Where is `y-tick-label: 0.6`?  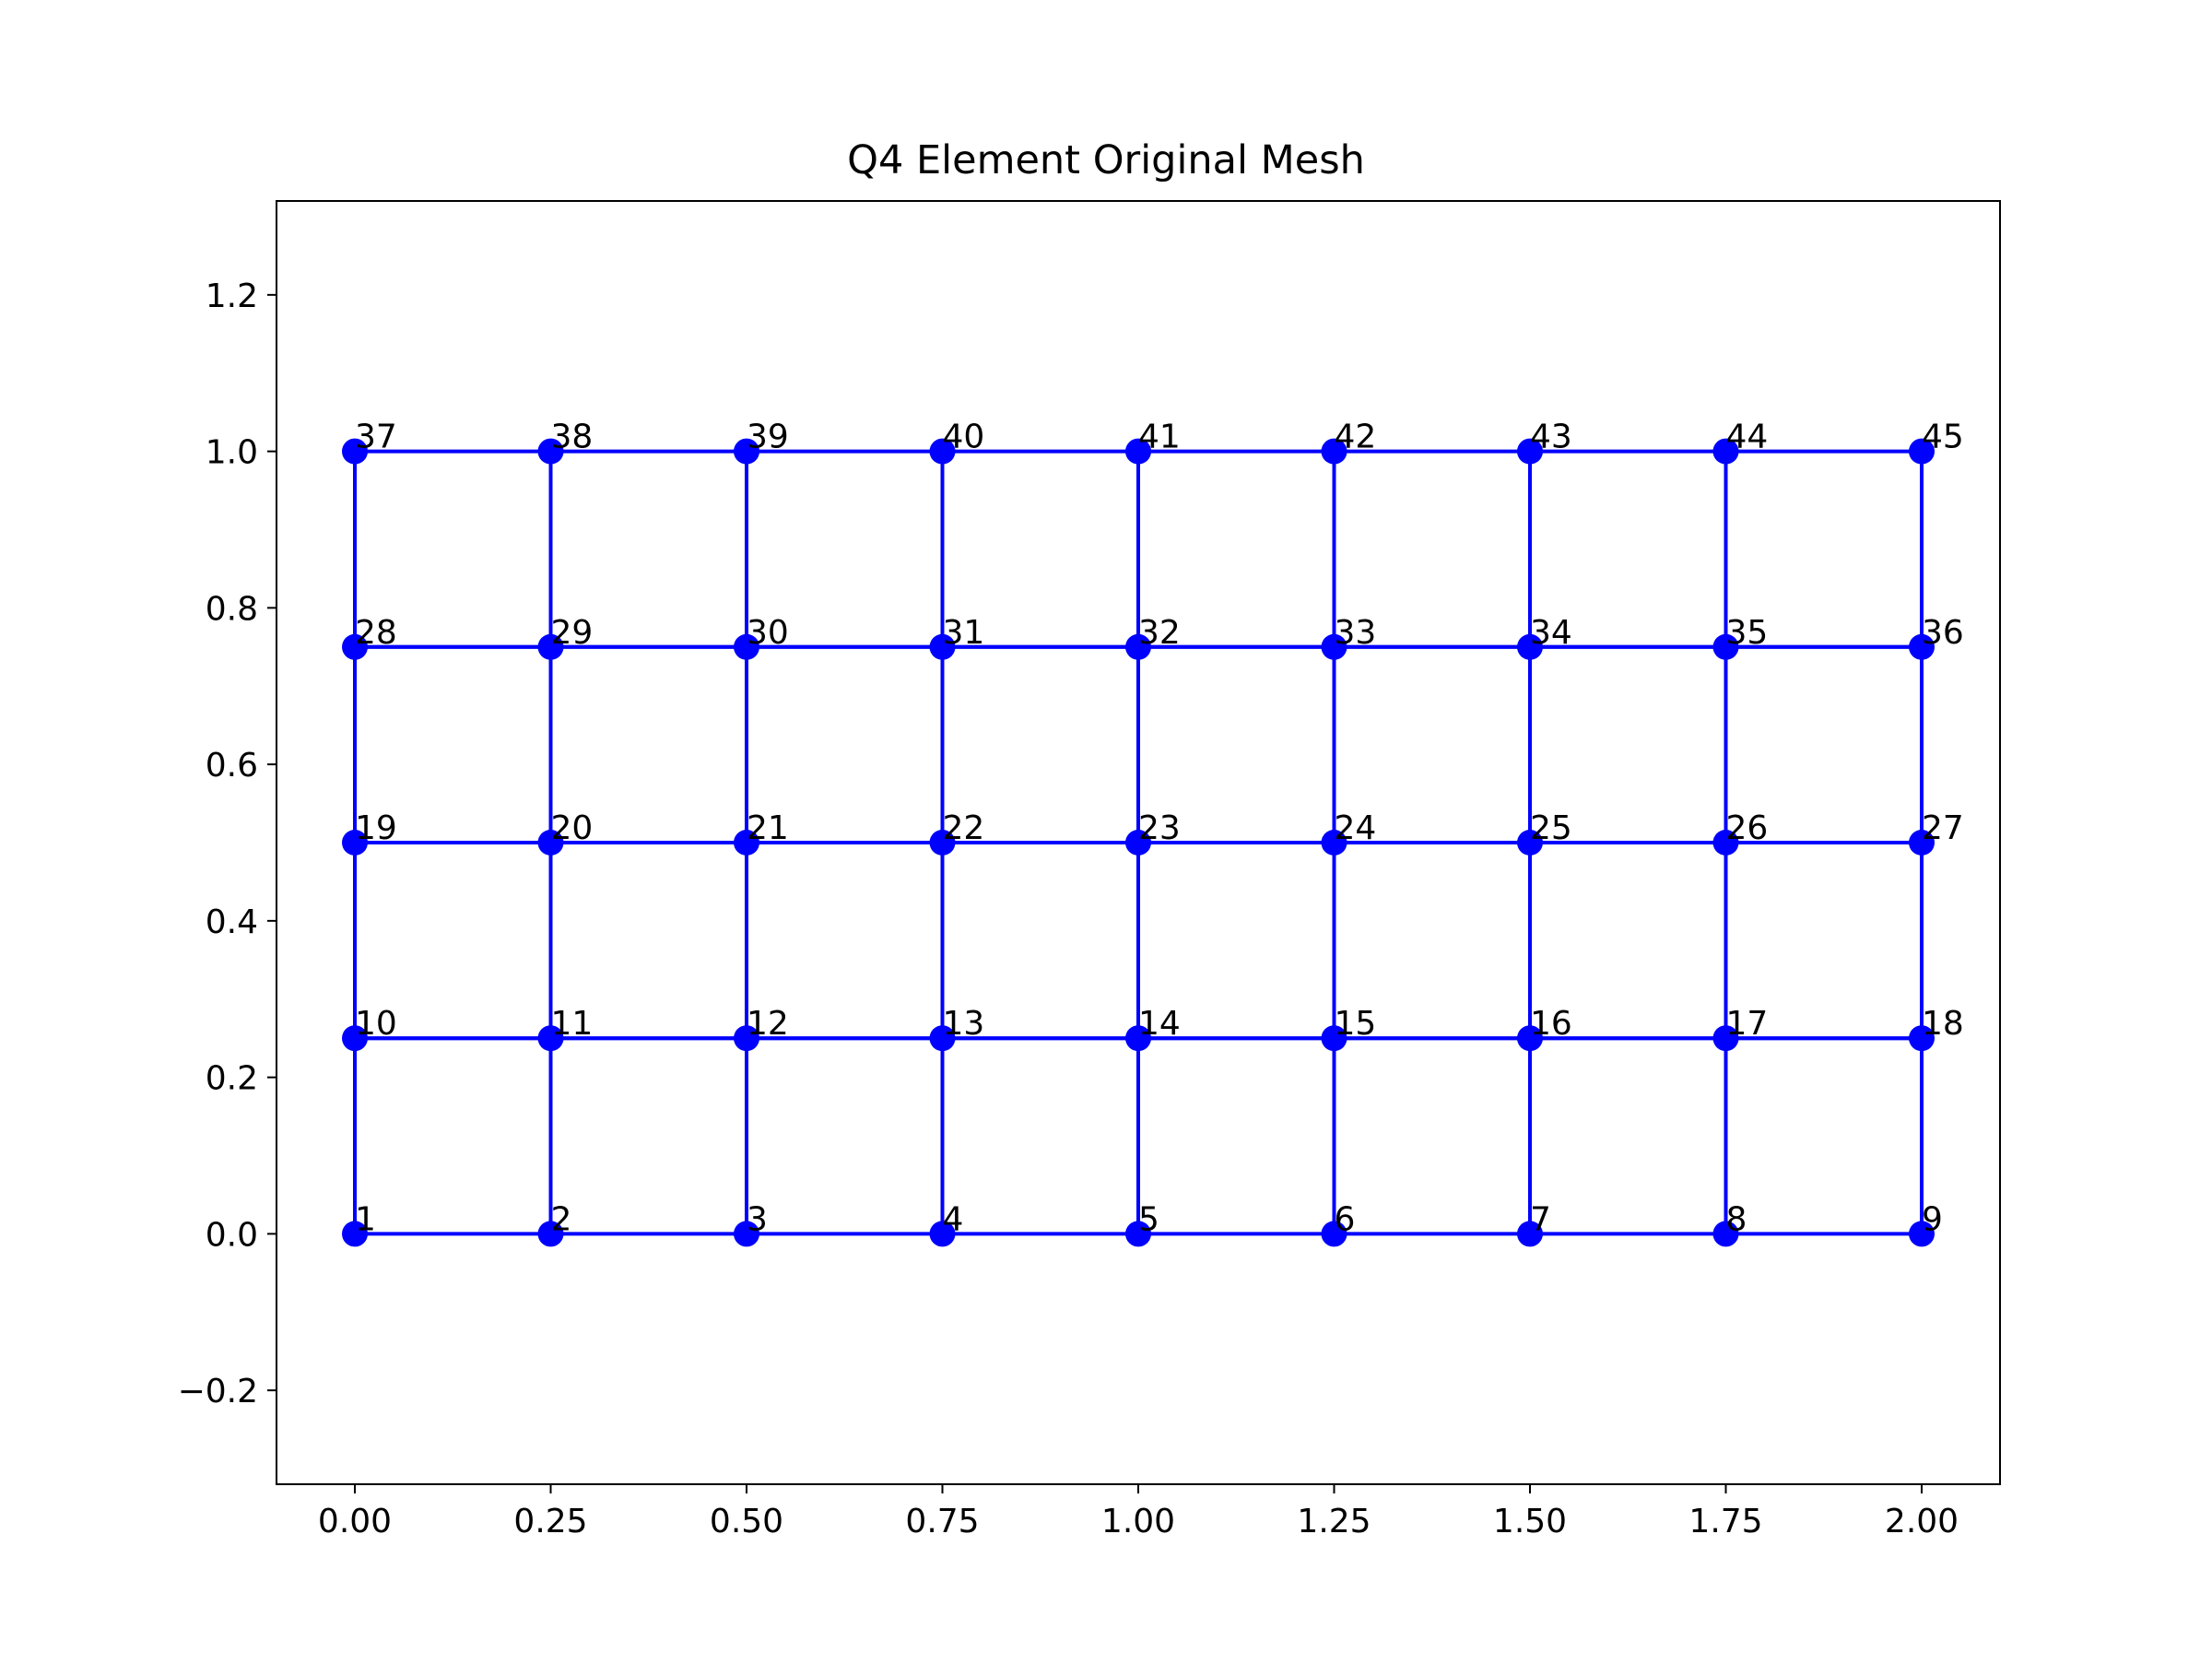 y-tick-label: 0.6 is located at coordinates (232, 766).